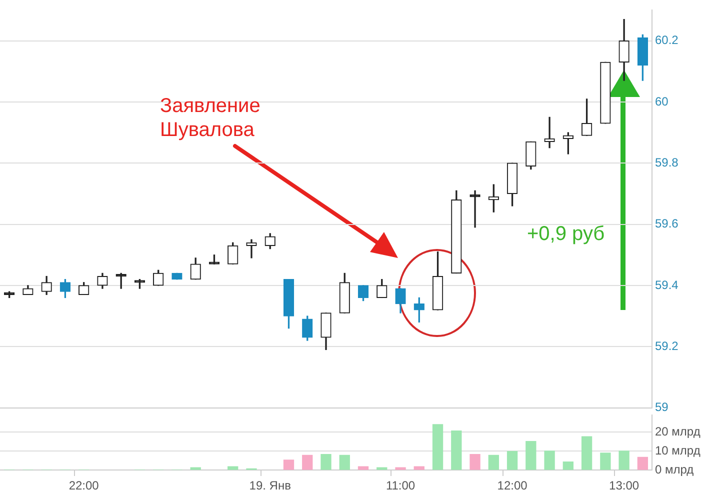 This screenshot has width=701, height=497. What do you see at coordinates (677, 450) in the screenshot?
I see `y-tick-label: 10 млрд` at bounding box center [677, 450].